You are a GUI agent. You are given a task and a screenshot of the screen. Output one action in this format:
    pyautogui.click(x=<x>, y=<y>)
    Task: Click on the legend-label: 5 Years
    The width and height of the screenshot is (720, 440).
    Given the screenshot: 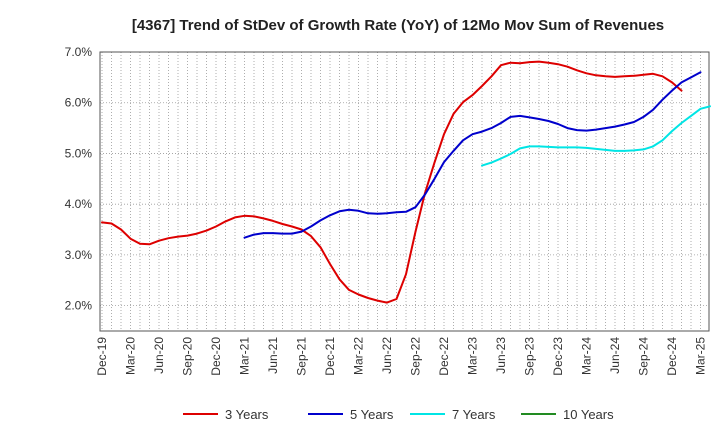 What is the action you would take?
    pyautogui.click(x=372, y=414)
    